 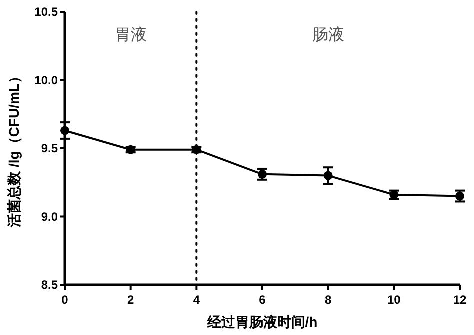 I want to click on annotation: 胃液, so click(x=130, y=35).